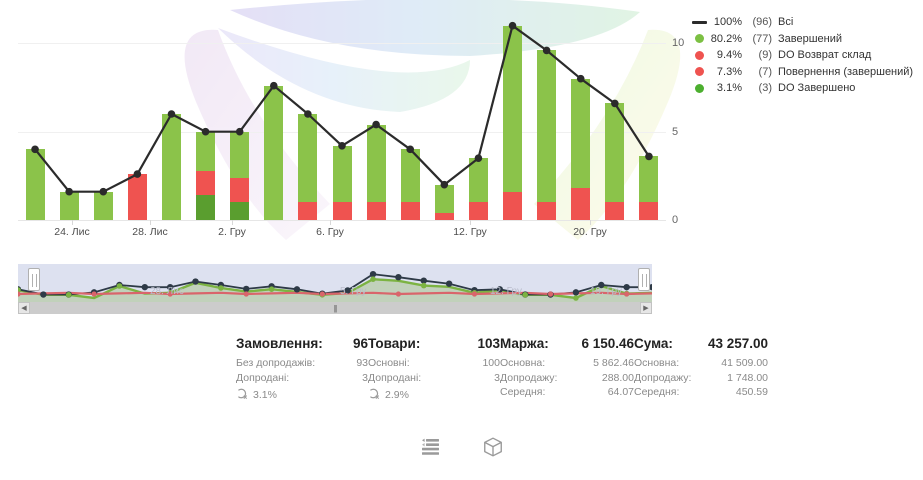  Describe the element at coordinates (491, 363) in the screenshot. I see `stat-row-value: 100` at that location.